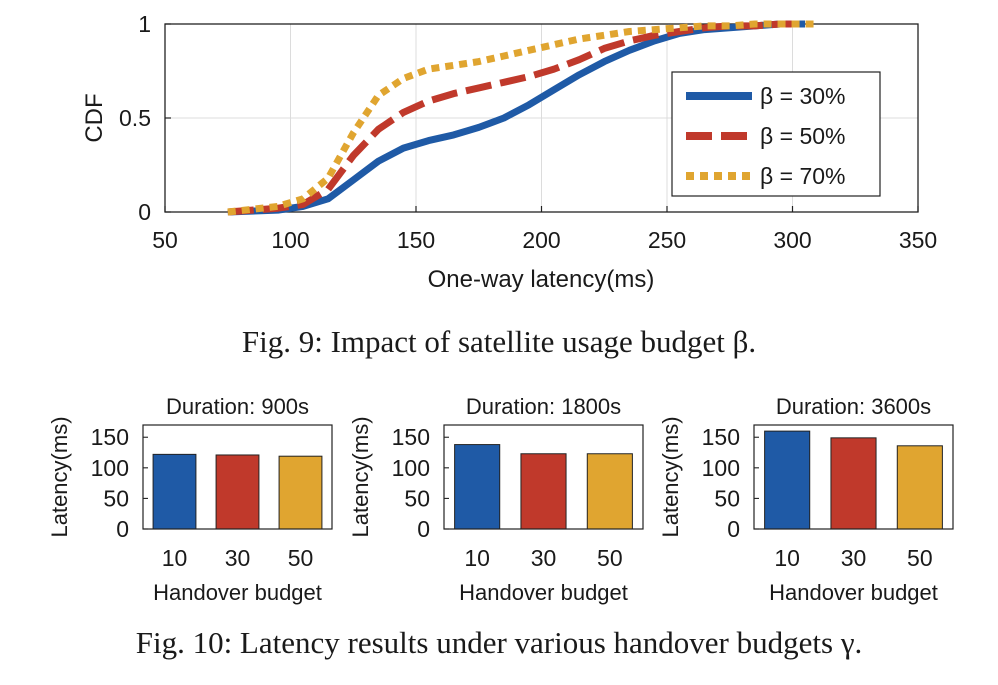 The width and height of the screenshot is (998, 685). I want to click on y-axis-label: CDF, so click(94, 117).